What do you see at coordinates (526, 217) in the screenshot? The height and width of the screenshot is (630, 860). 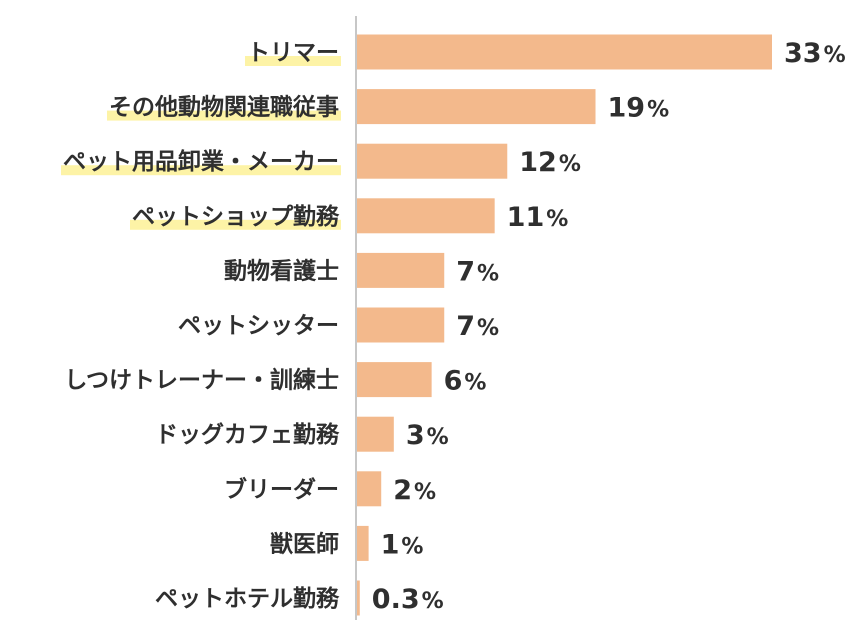 I see `value-number: 11` at bounding box center [526, 217].